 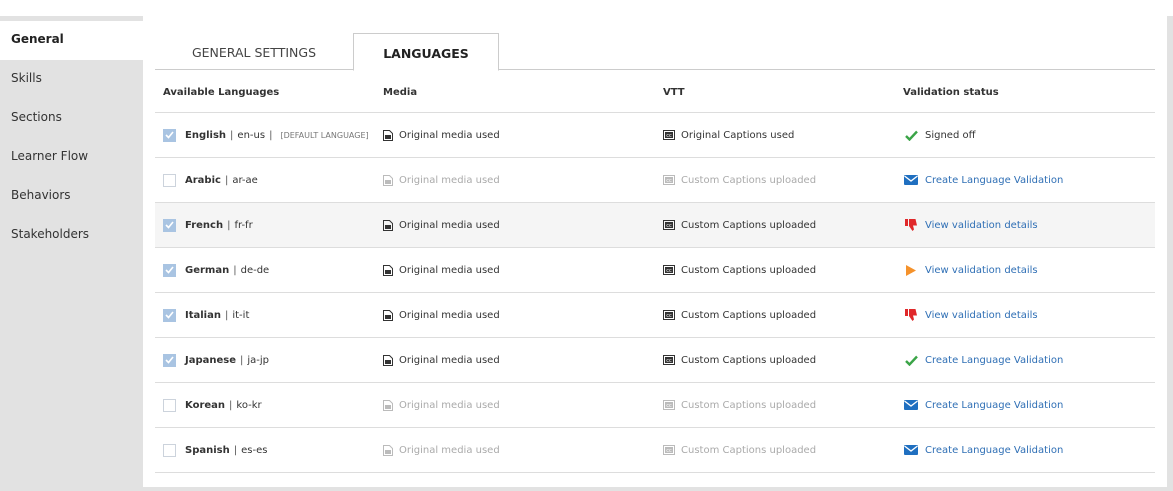 I want to click on language-cell: German | de-de, so click(x=216, y=270).